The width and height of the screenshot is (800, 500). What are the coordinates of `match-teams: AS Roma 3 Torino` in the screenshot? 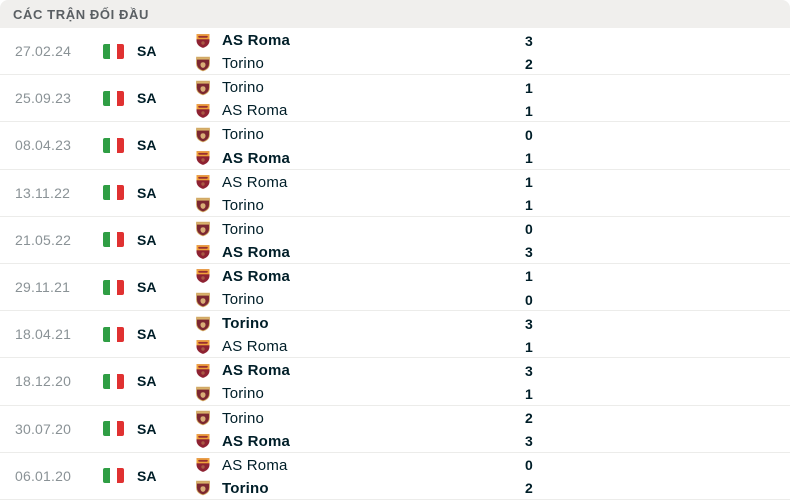 It's located at (487, 52).